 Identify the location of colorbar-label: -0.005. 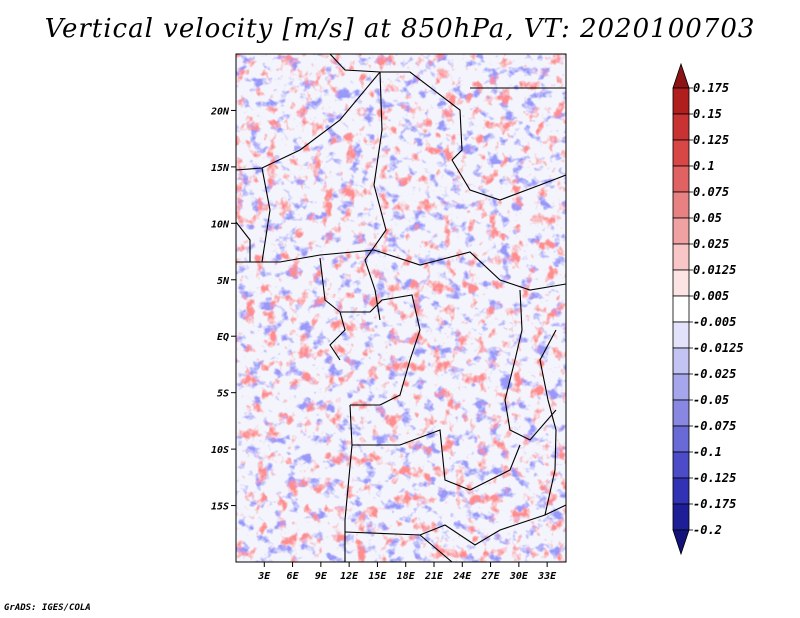
(714, 322).